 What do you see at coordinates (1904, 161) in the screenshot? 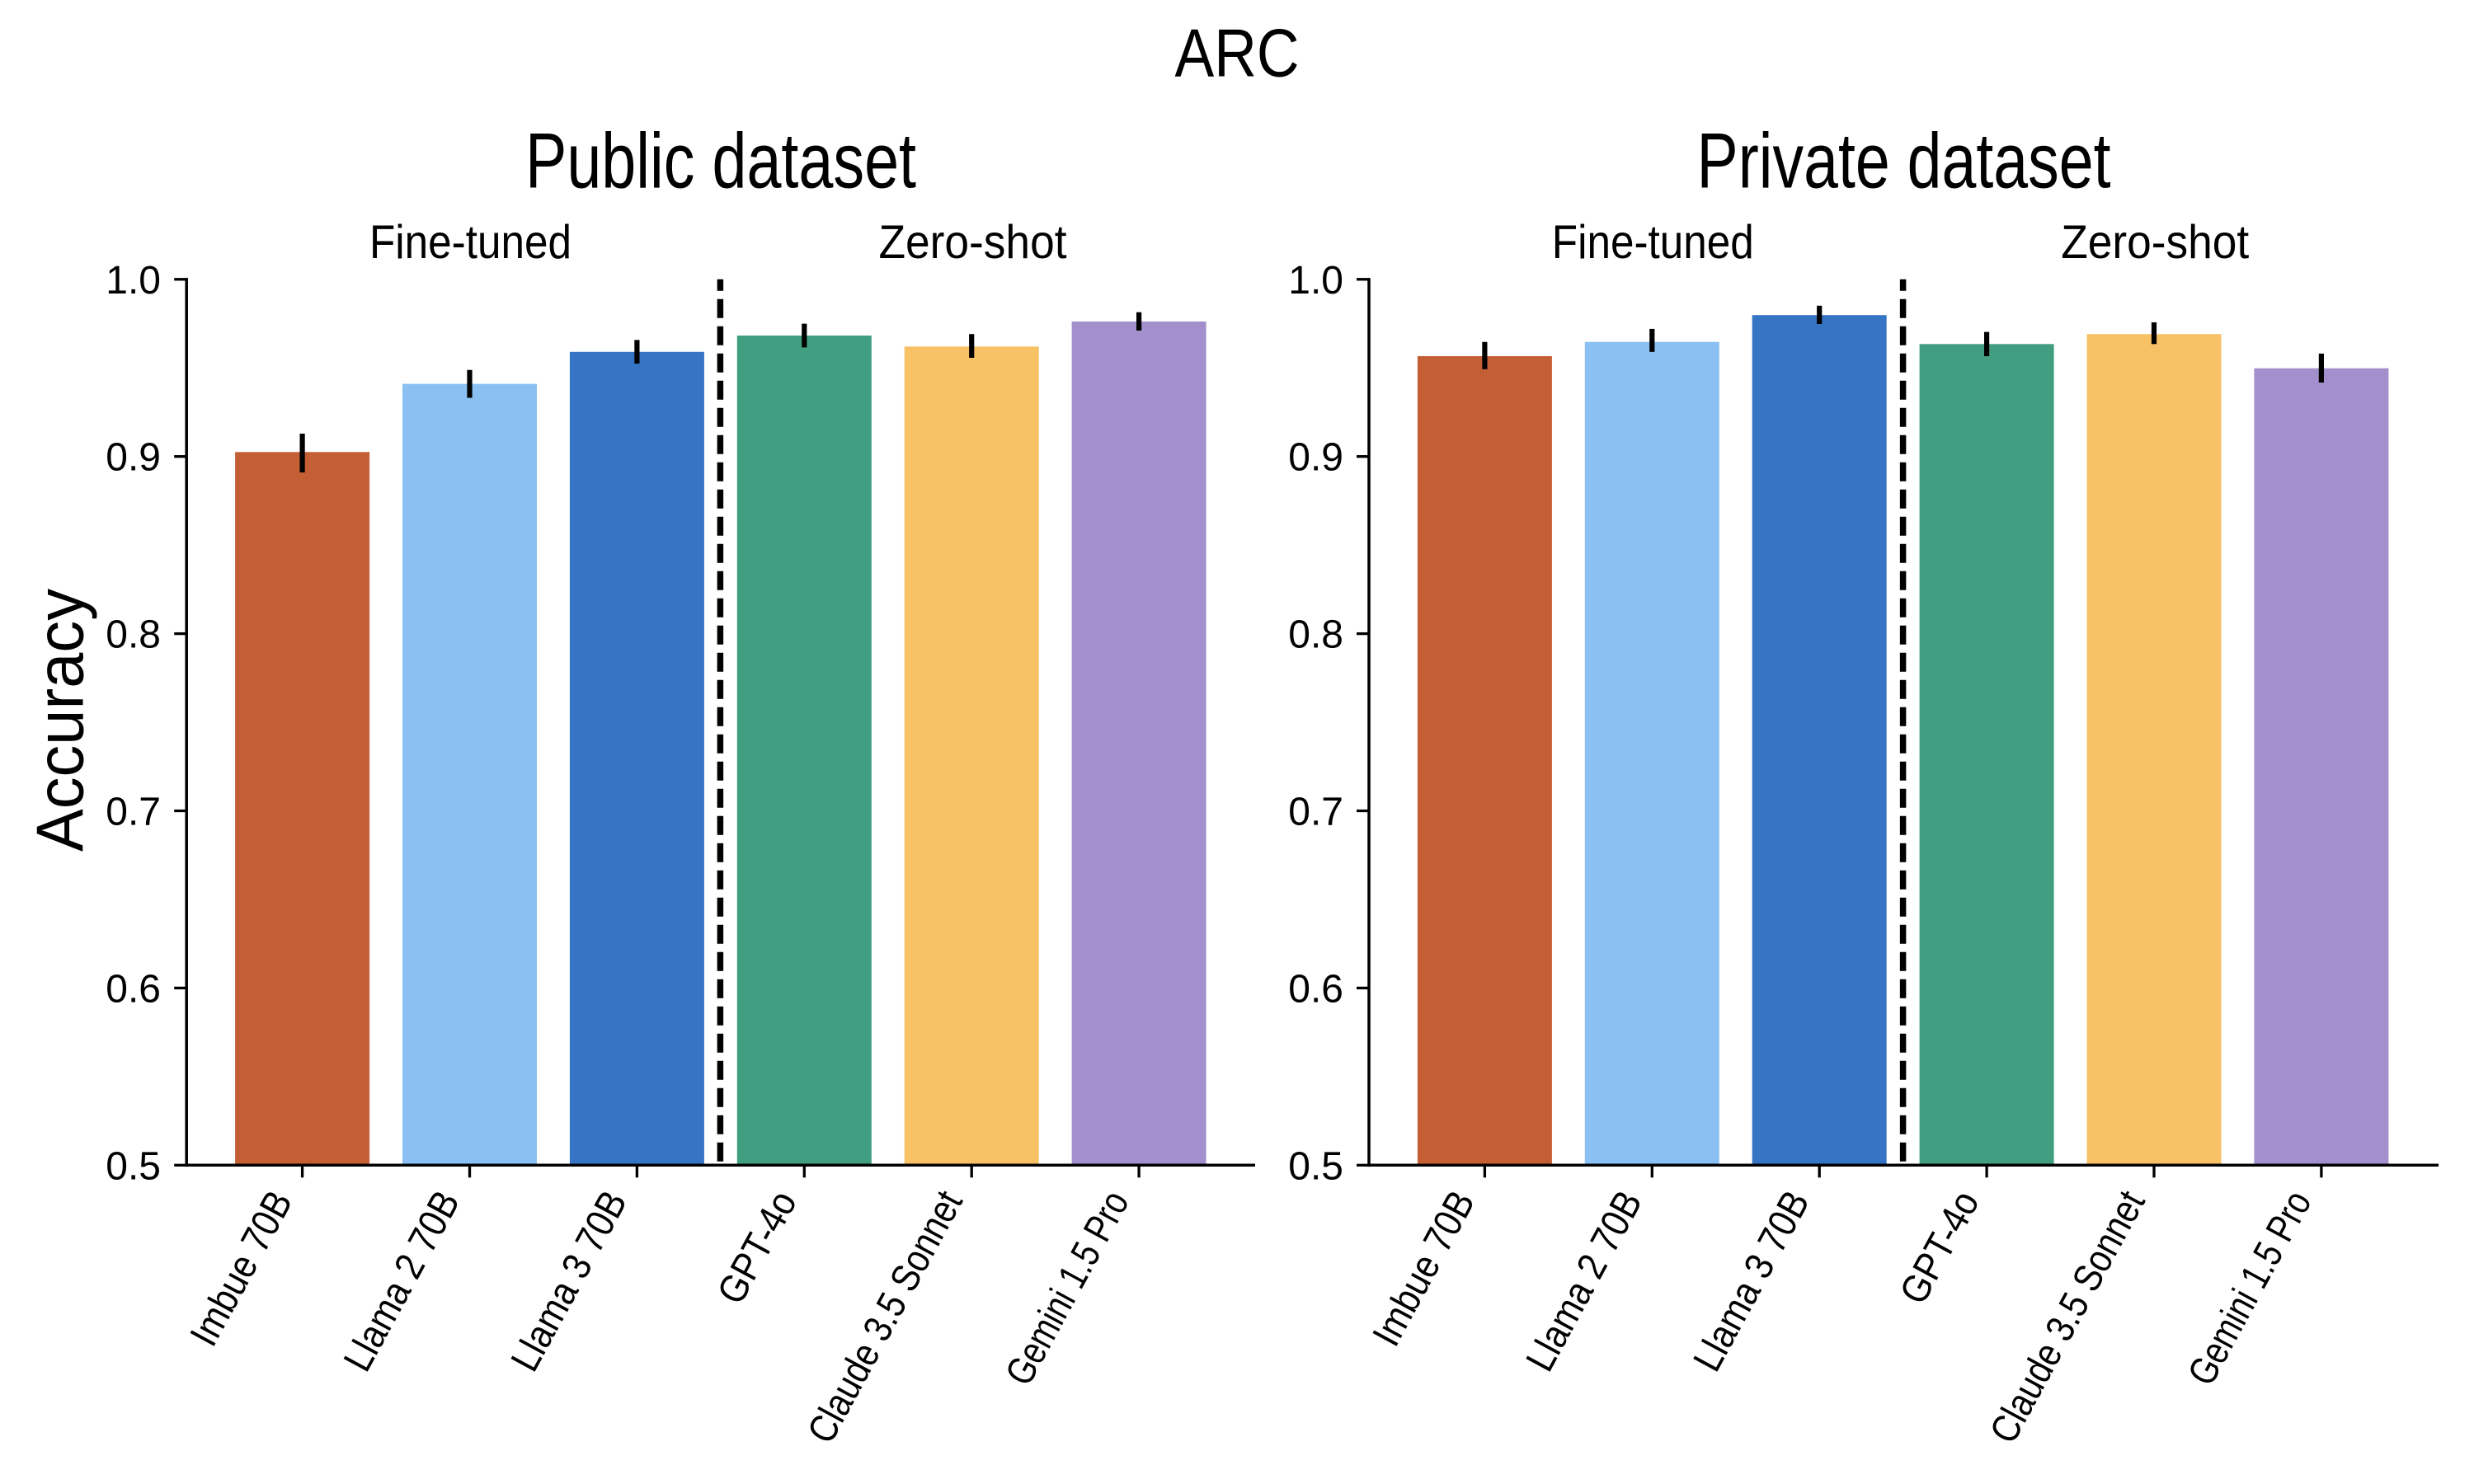
I see `svg-text: Private dataset` at bounding box center [1904, 161].